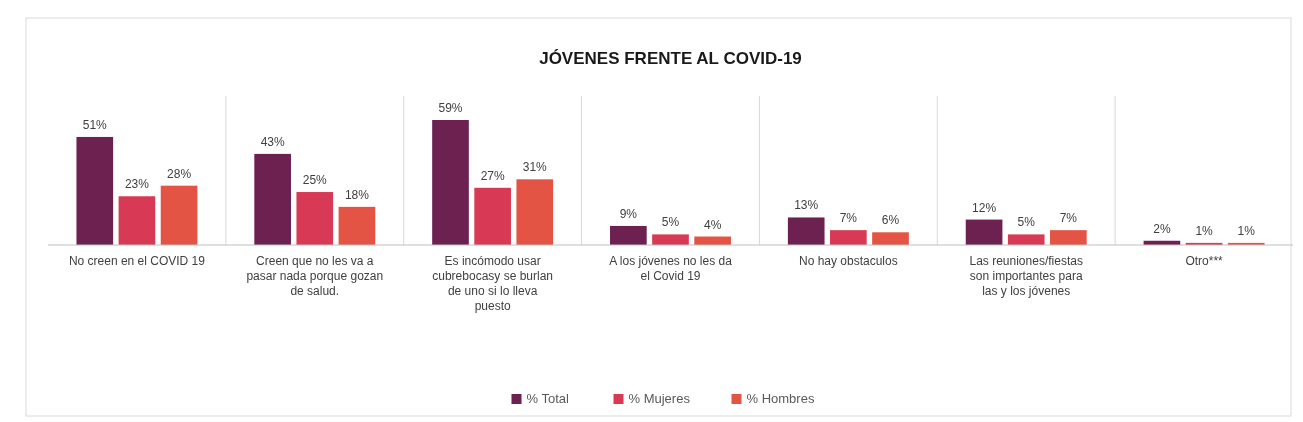 This screenshot has height=422, width=1303. What do you see at coordinates (272, 141) in the screenshot?
I see `data-label: 43%` at bounding box center [272, 141].